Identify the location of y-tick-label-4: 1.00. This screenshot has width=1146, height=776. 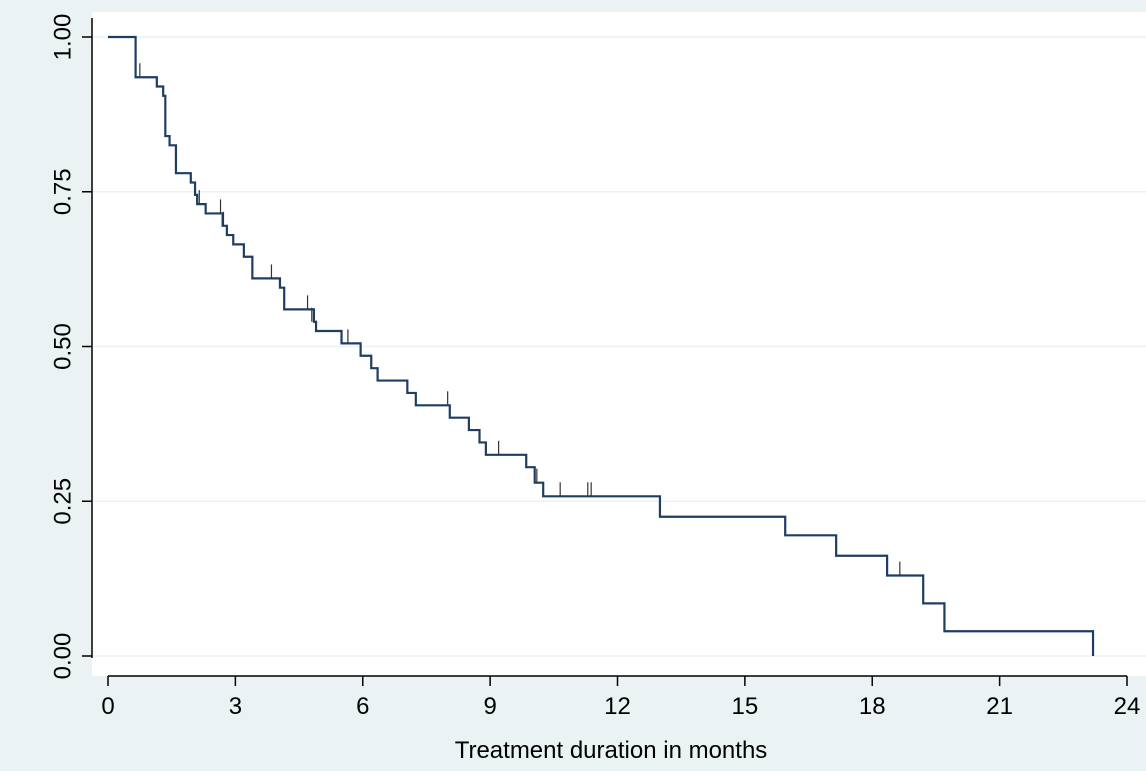
(62, 37).